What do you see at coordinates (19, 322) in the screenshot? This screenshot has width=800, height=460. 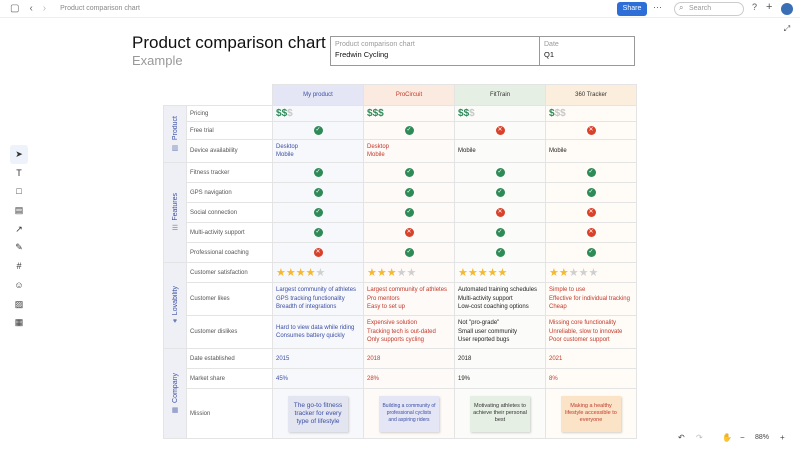 I see `table-tool-icon: ▦` at bounding box center [19, 322].